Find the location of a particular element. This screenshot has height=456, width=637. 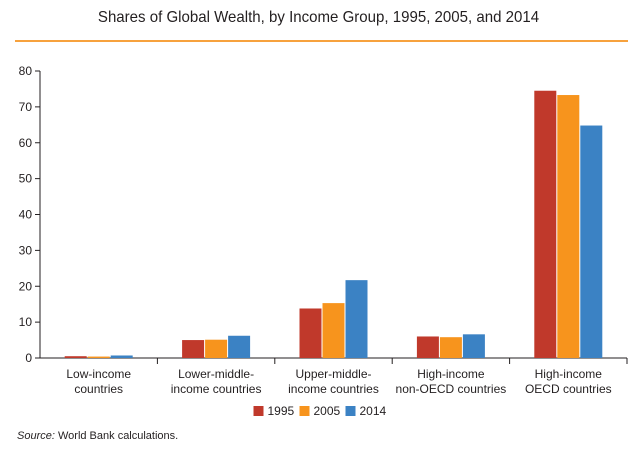

y-tick-label: 10 is located at coordinates (26, 322).